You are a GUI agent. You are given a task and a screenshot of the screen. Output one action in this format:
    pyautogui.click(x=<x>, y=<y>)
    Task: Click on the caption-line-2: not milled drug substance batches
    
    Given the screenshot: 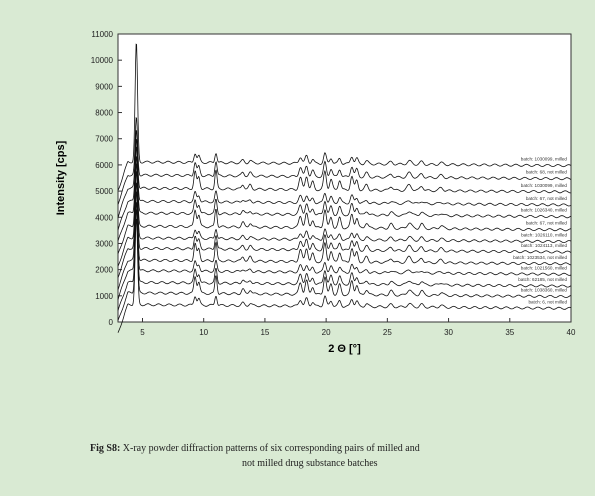 What is the action you would take?
    pyautogui.click(x=300, y=463)
    